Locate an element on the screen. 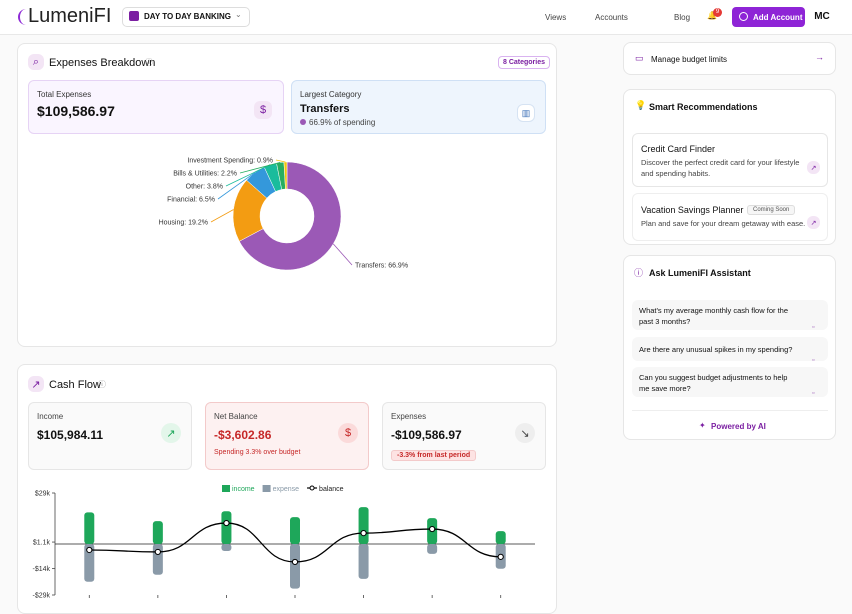  add-account-button is located at coordinates (768, 17).